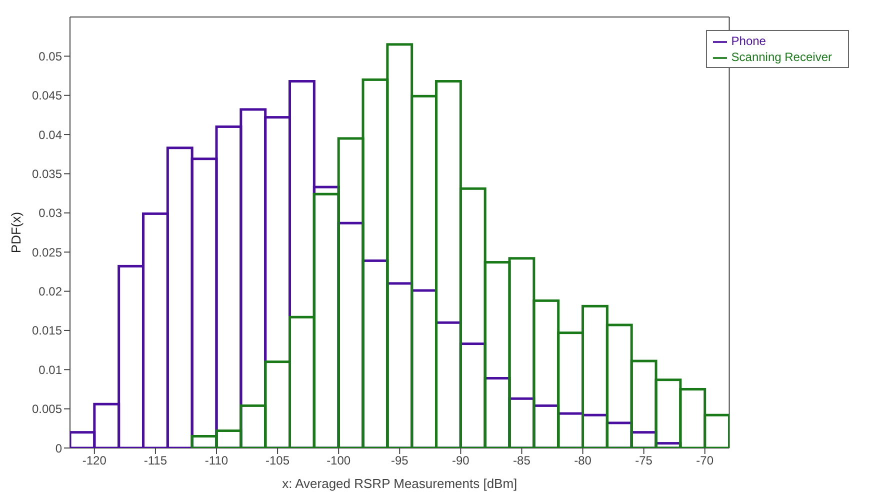 The width and height of the screenshot is (885, 502). Describe the element at coordinates (400, 483) in the screenshot. I see `x-axis-title: x: Averaged RSRP Measurements [dBm]` at that location.